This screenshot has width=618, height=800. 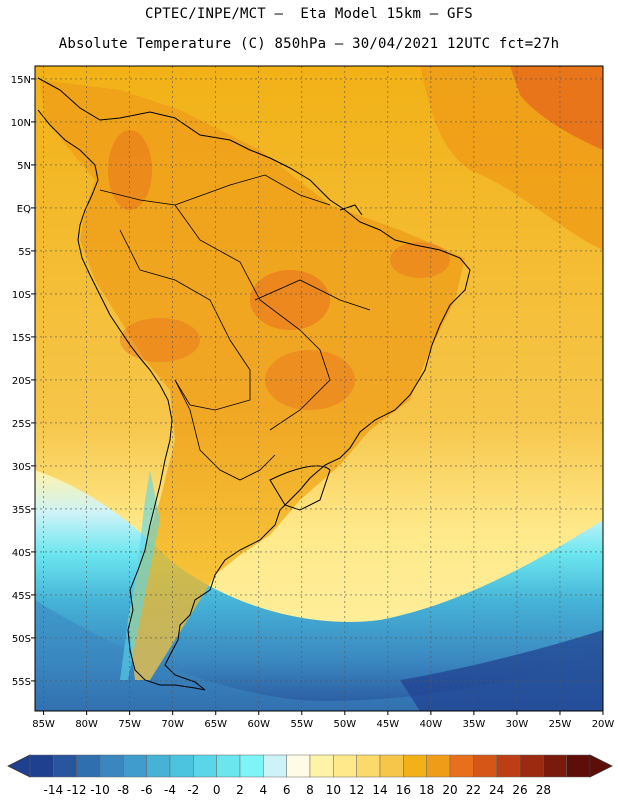 I want to click on lon-tick-label: 70W, so click(x=172, y=724).